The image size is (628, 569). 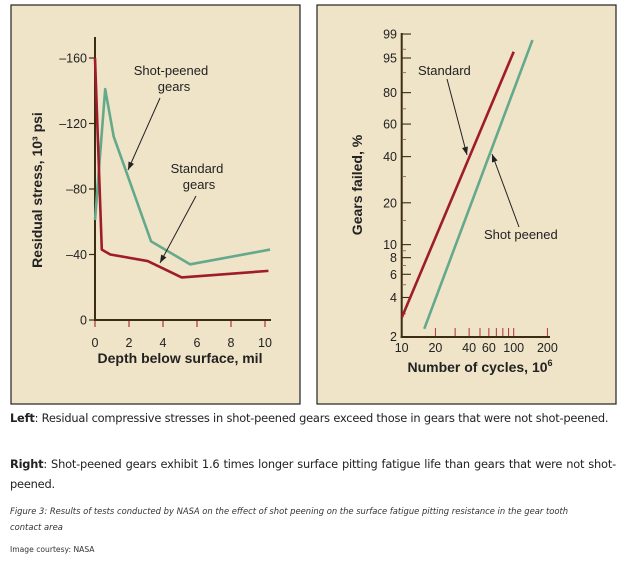 I want to click on y-axis-label: Residual stress, 10³ psi, so click(x=37, y=190).